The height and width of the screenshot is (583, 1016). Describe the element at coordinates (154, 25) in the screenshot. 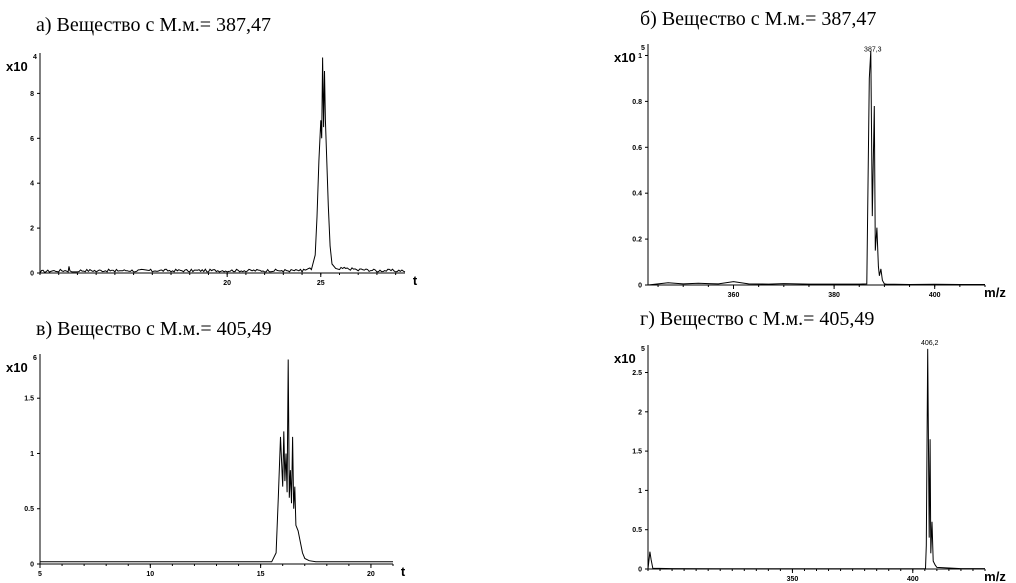

I see `chart-a-title: а) Вещество с М.м.= 387,47` at that location.